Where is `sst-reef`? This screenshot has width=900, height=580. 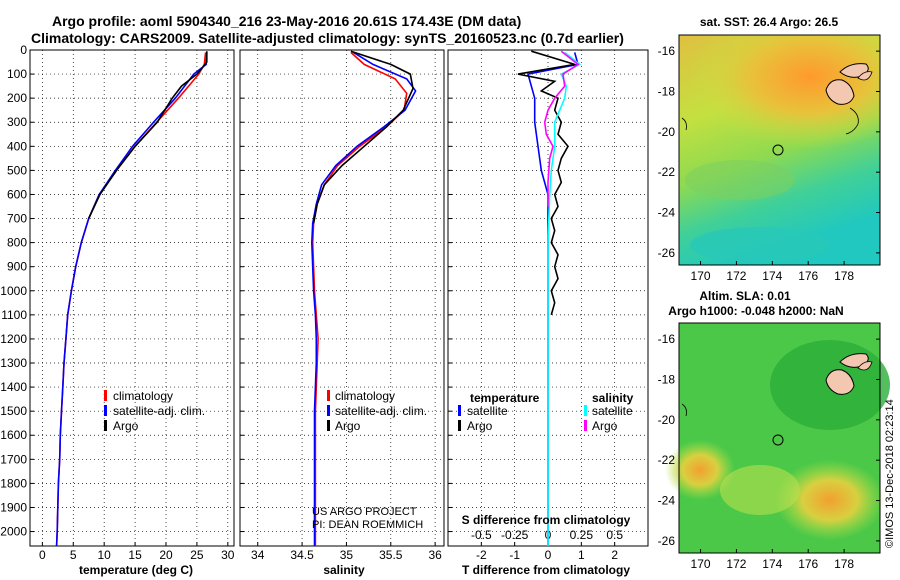
sst-reef is located at coordinates (852, 121).